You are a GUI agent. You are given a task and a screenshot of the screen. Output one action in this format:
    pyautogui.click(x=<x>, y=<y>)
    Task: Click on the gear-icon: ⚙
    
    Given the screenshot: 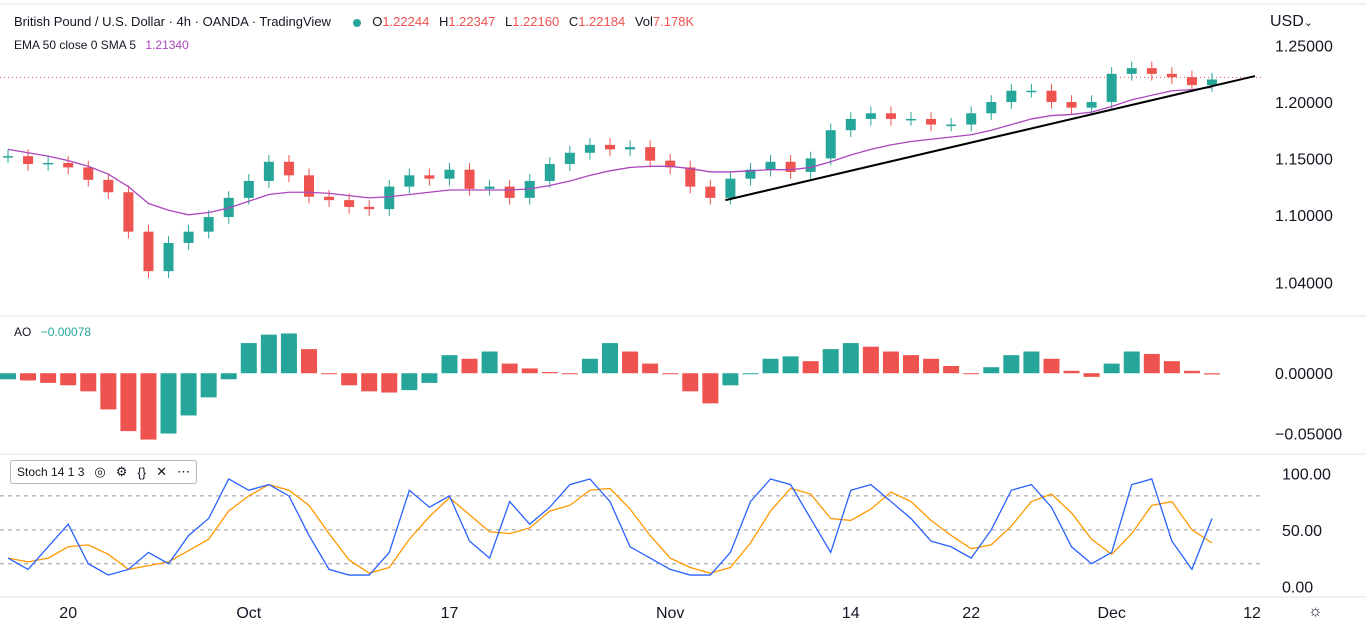 What is the action you would take?
    pyautogui.click(x=121, y=471)
    